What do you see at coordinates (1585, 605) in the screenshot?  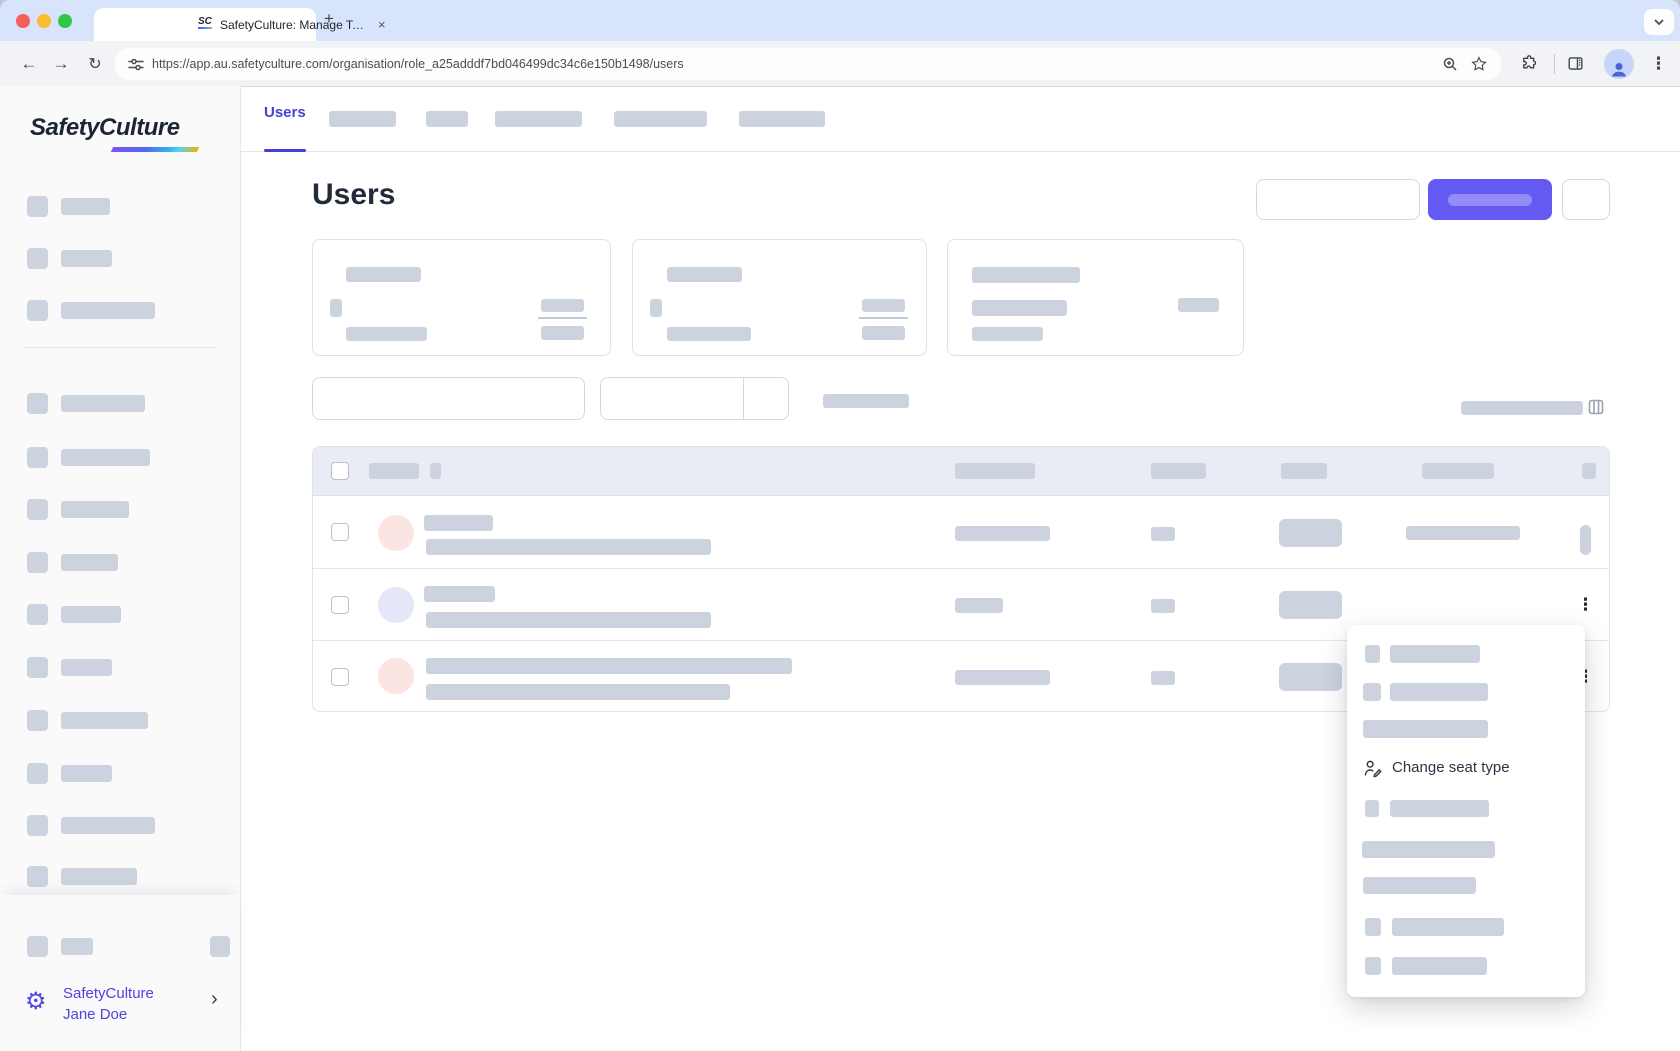 I see `row-menu-icon: ⋮` at bounding box center [1585, 605].